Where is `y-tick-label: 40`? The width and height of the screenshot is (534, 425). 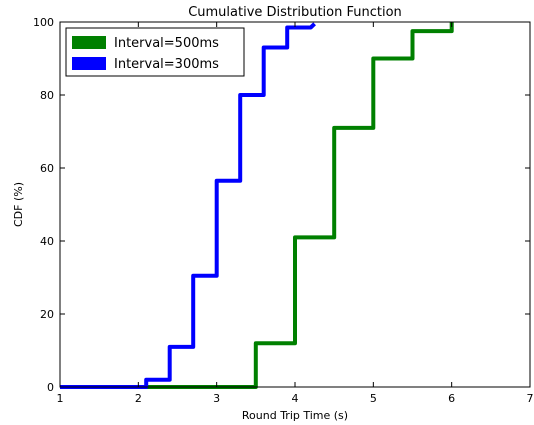
y-tick-label: 40 is located at coordinates (47, 241).